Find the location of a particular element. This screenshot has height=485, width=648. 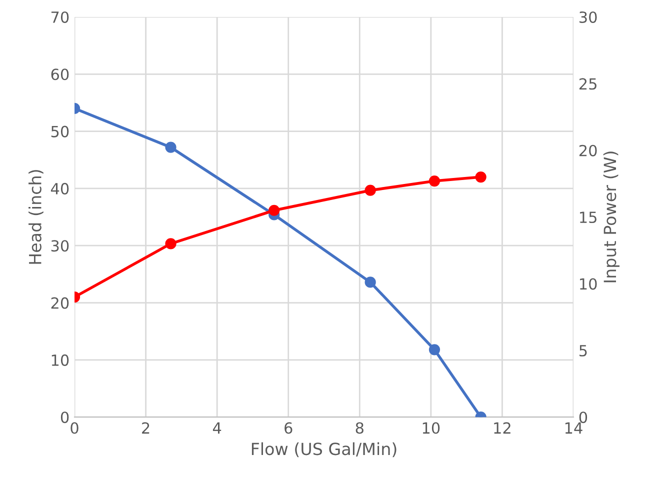

x-tick-label: 12 is located at coordinates (502, 428).